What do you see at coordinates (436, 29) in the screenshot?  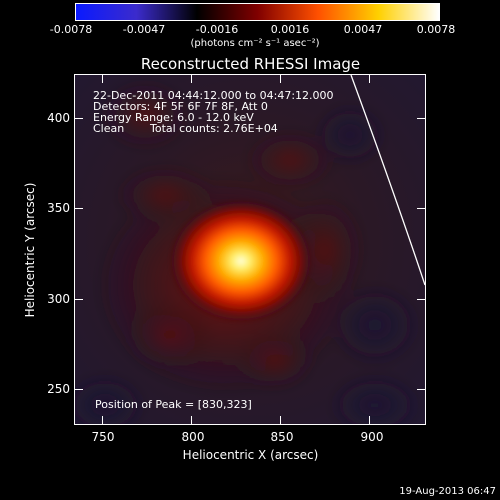 I see `colorbar-tick-label: 0.0078` at bounding box center [436, 29].